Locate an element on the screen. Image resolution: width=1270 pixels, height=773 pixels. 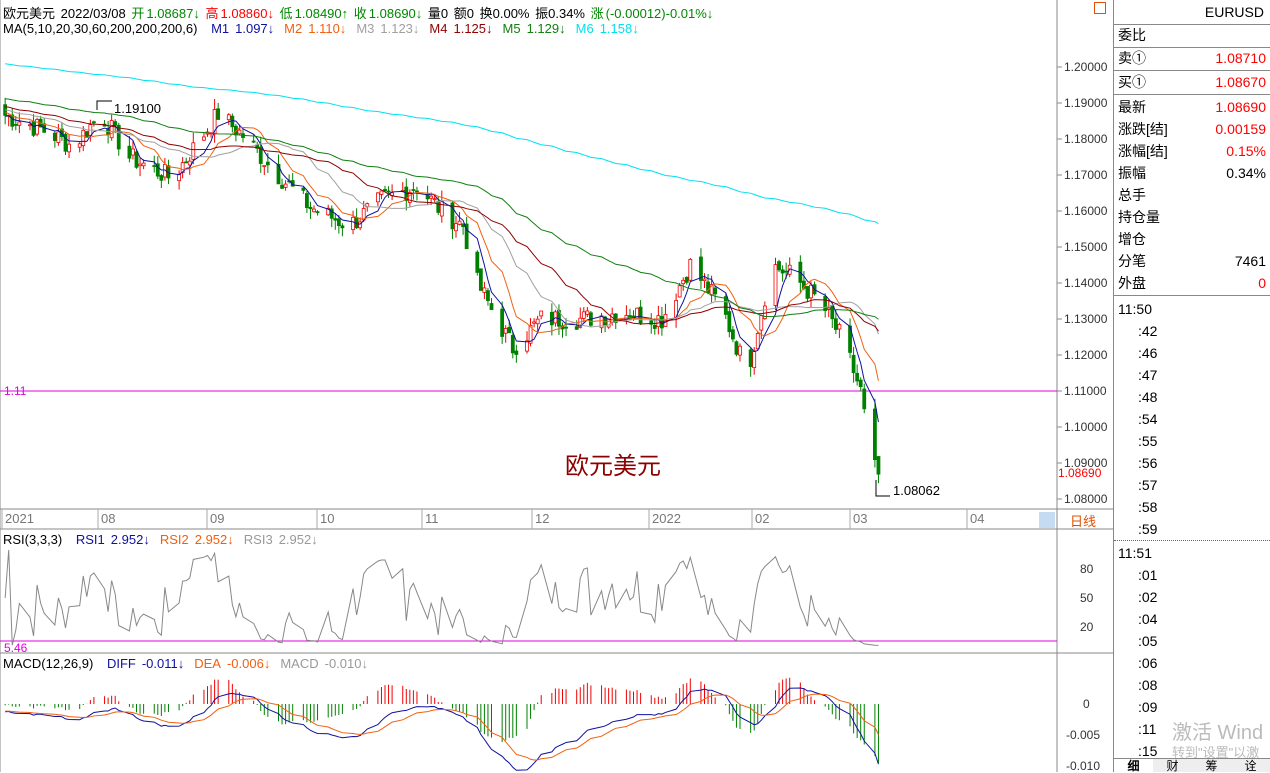
open-label: 开 is located at coordinates (138, 13).